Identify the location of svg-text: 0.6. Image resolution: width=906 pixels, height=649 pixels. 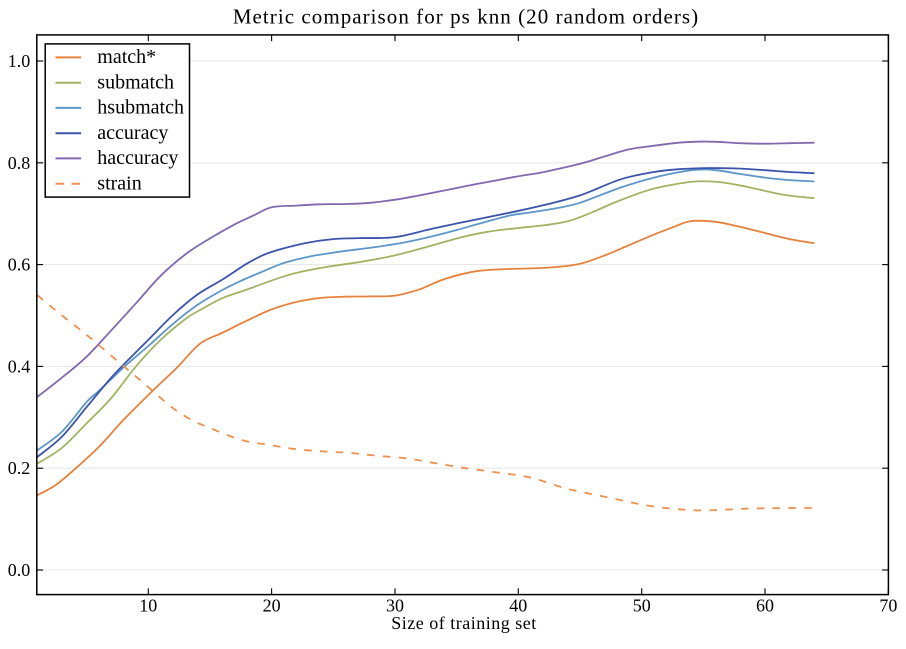
(19, 265).